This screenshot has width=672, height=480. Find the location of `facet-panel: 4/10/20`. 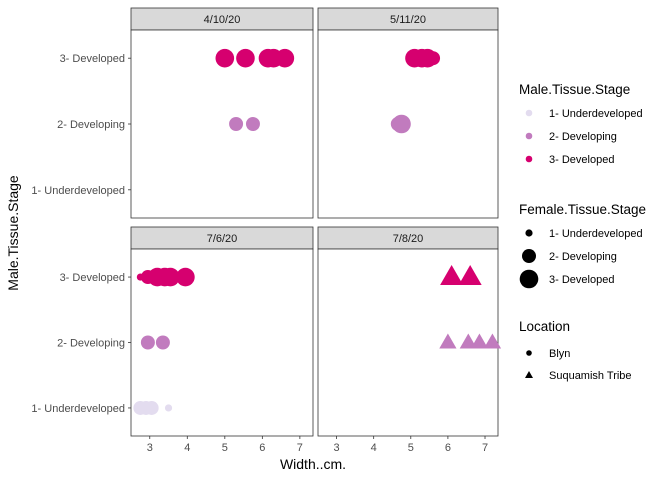

facet-panel: 4/10/20 is located at coordinates (222, 113).